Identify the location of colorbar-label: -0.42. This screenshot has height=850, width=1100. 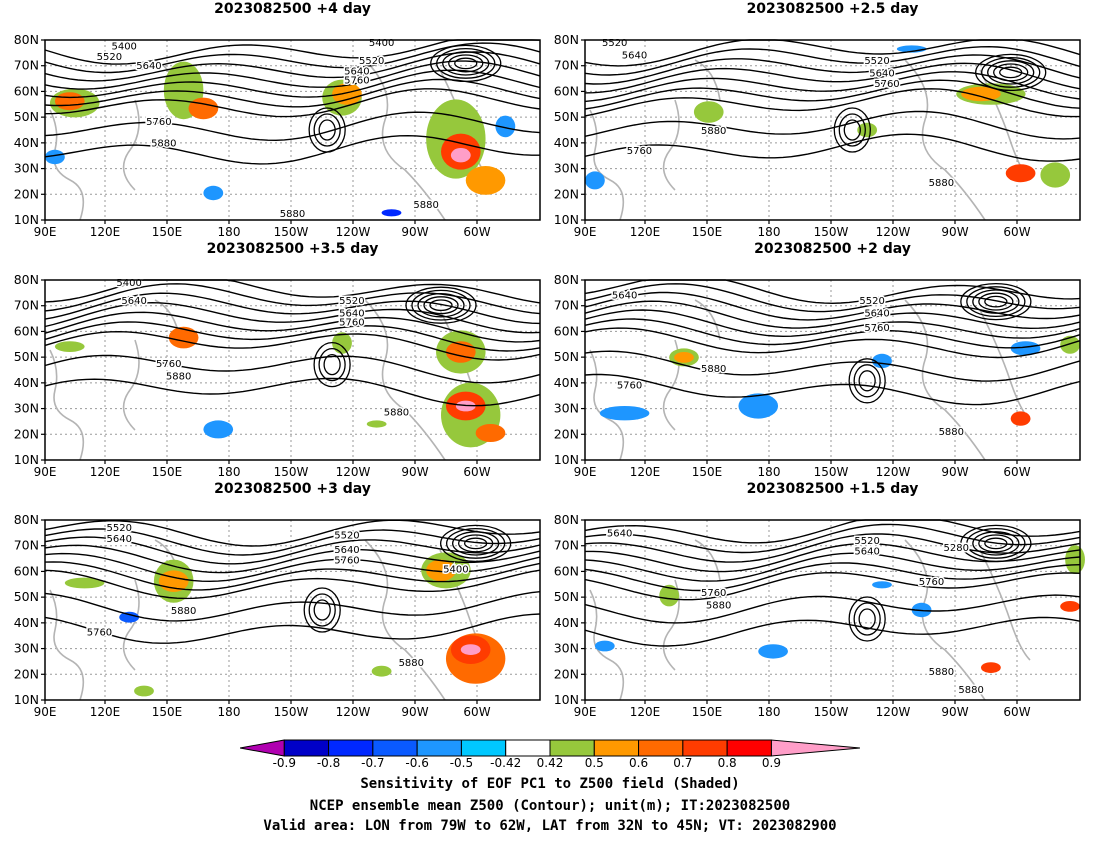
(506, 763).